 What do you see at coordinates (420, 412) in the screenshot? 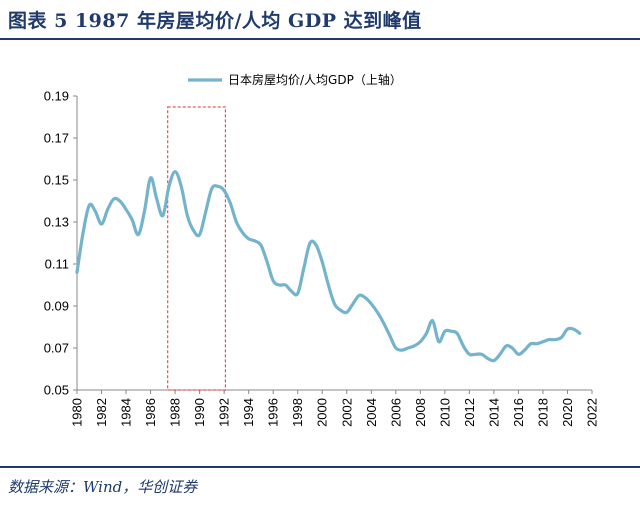
I see `x-tick-label: 2008` at bounding box center [420, 412].